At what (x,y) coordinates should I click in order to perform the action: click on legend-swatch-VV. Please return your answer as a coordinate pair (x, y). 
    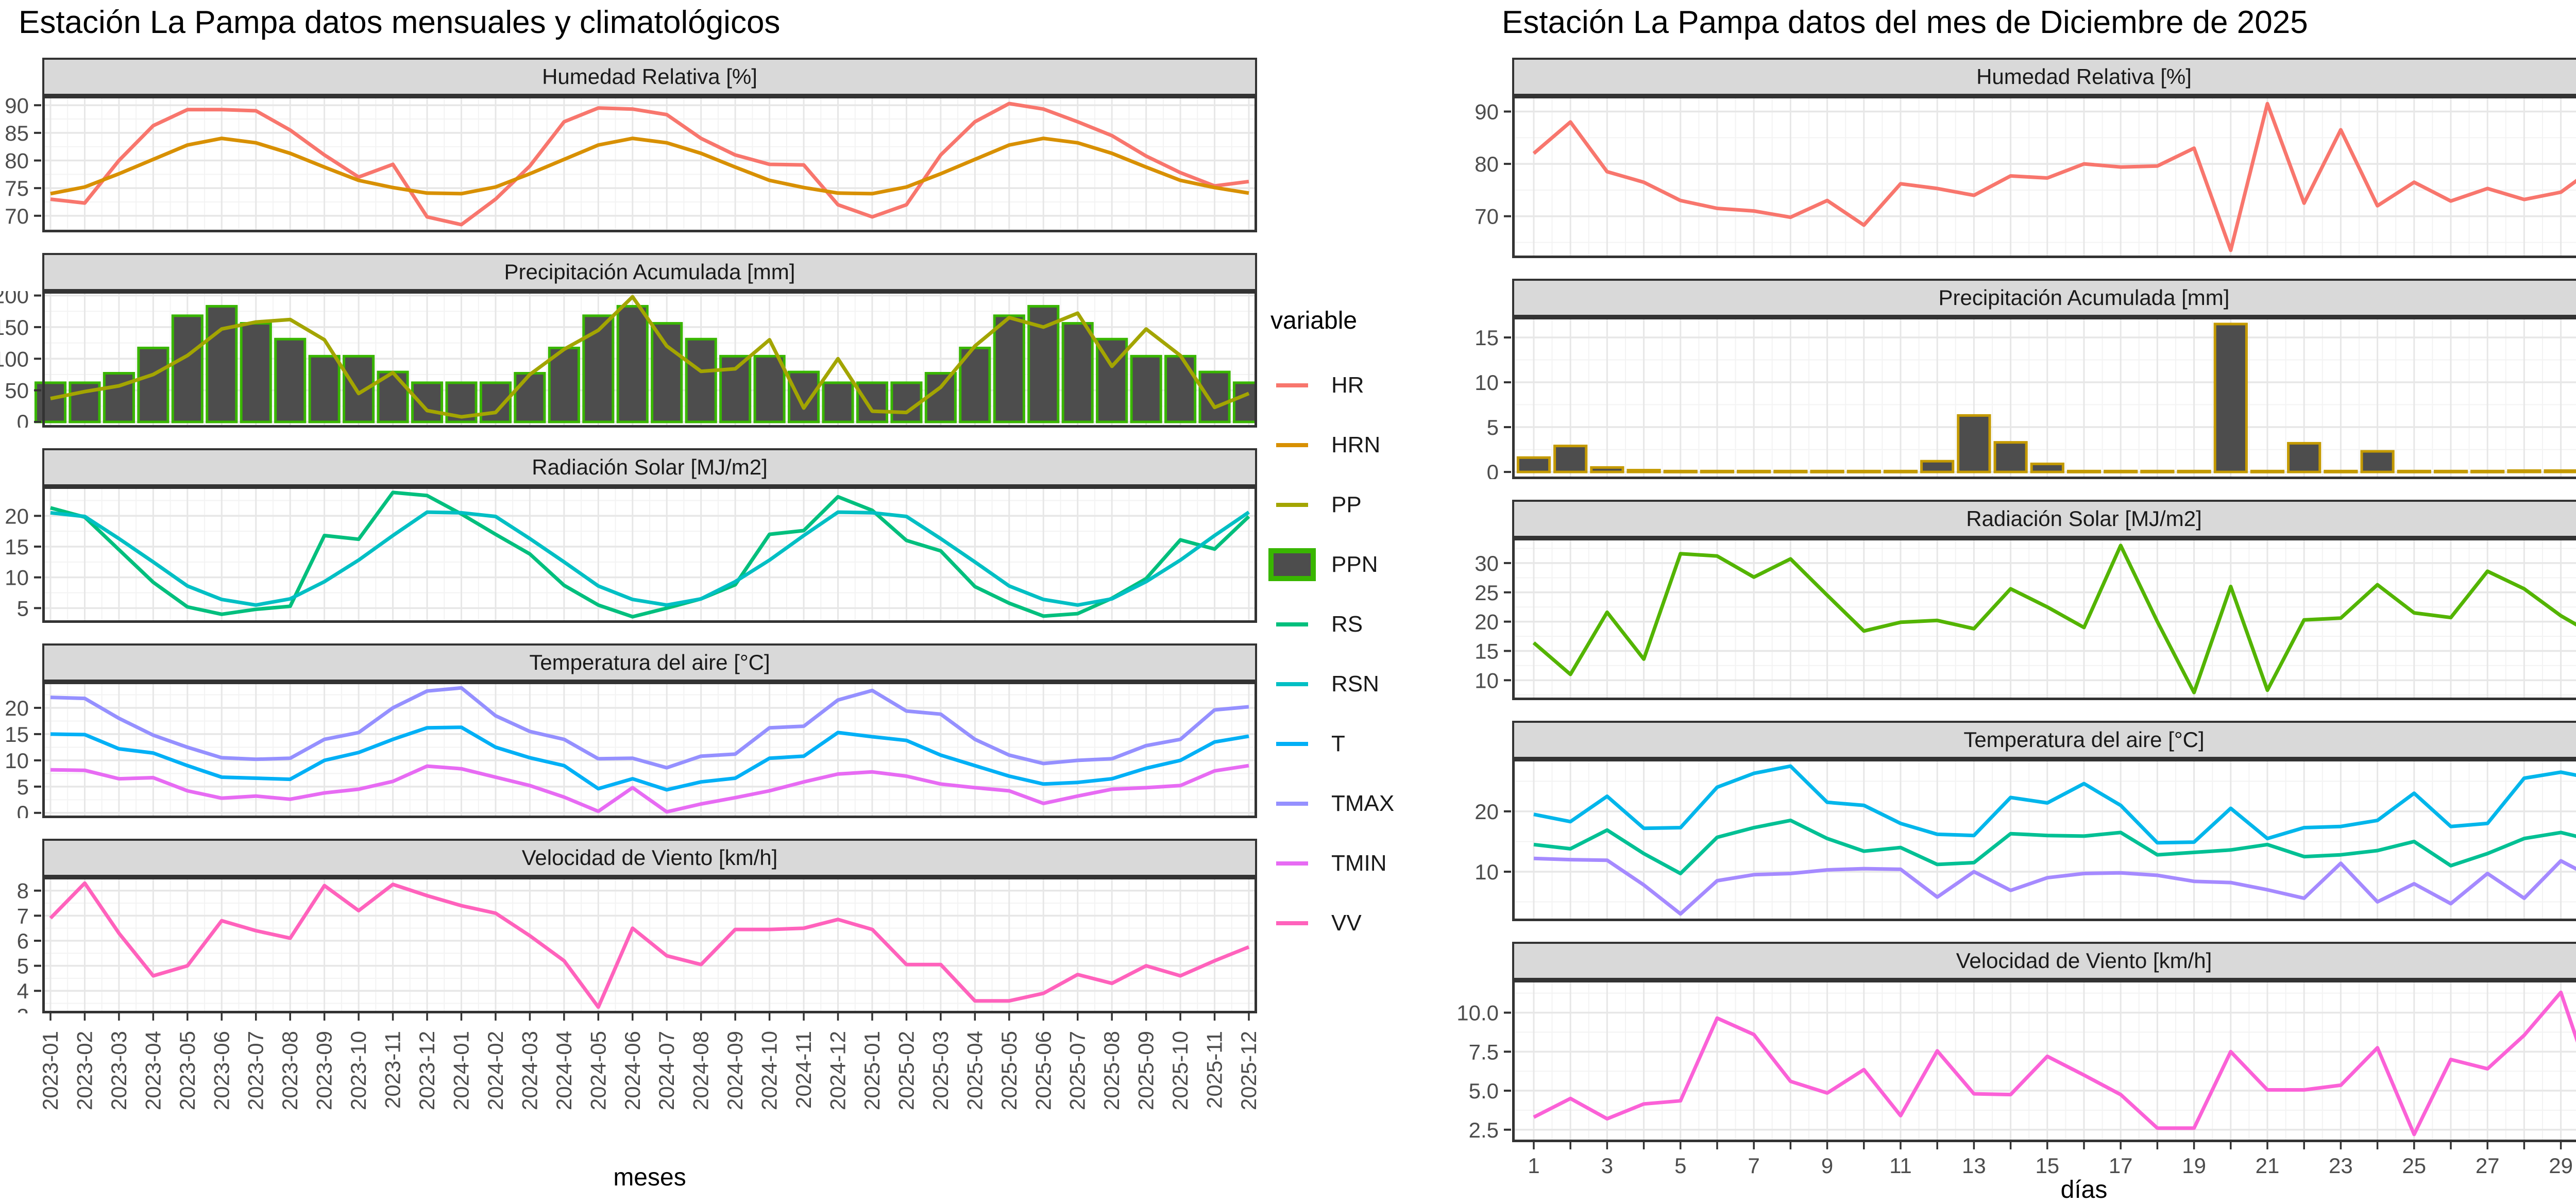
    Looking at the image, I should click on (1292, 923).